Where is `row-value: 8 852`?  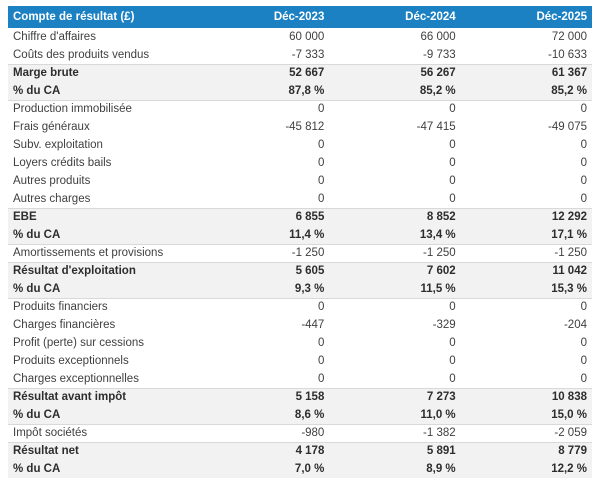
row-value: 8 852 is located at coordinates (441, 217).